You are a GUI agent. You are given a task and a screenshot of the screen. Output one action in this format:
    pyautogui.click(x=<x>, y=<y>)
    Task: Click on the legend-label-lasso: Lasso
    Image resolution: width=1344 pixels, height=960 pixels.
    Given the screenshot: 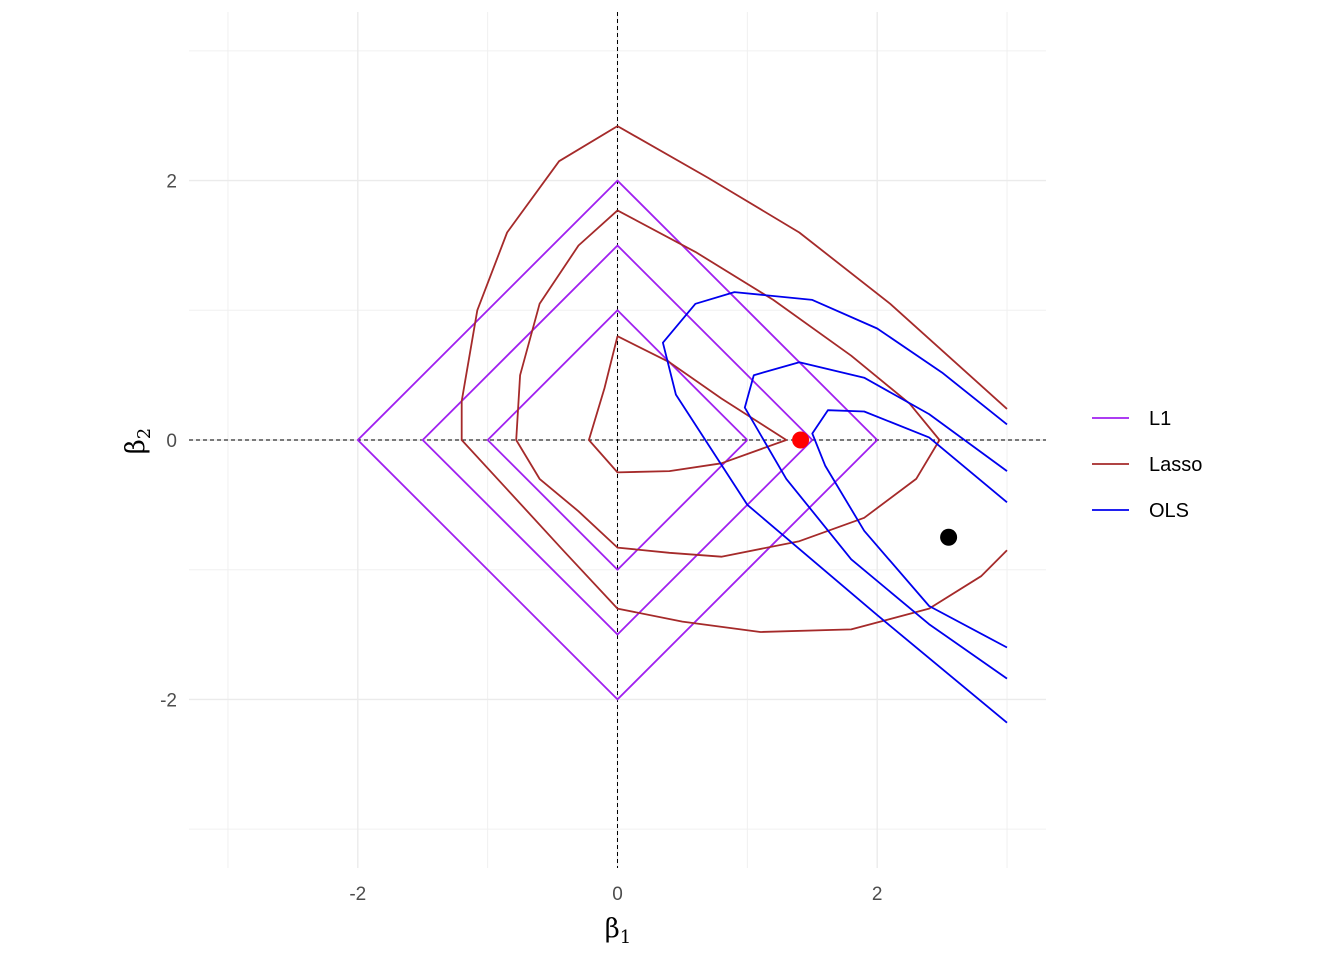 What is the action you would take?
    pyautogui.click(x=1175, y=465)
    